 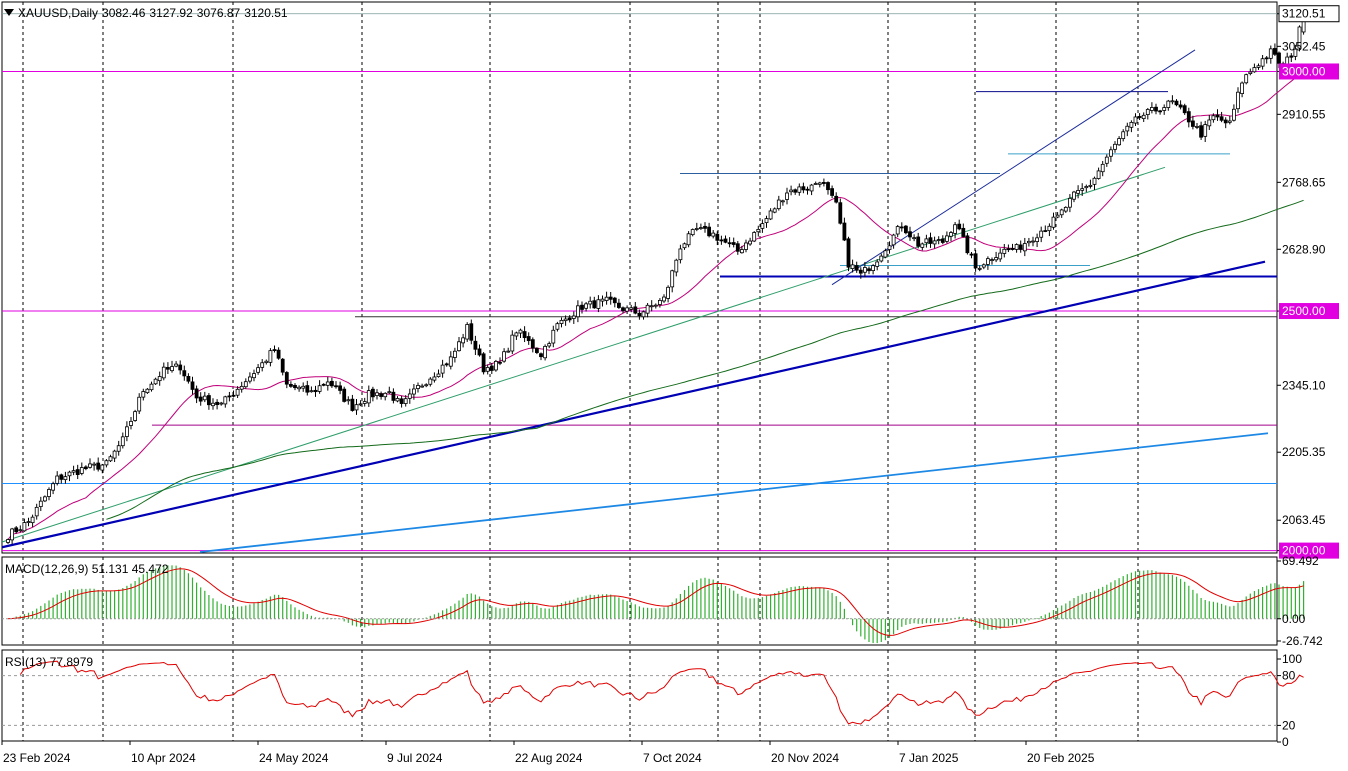 I want to click on dropdown-triangle-icon, so click(x=9, y=12).